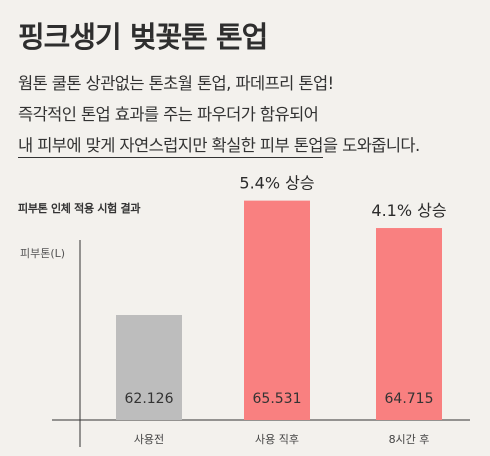 The width and height of the screenshot is (490, 456). What do you see at coordinates (408, 210) in the screenshot?
I see `increase-annotation: 4.1% 상승` at bounding box center [408, 210].